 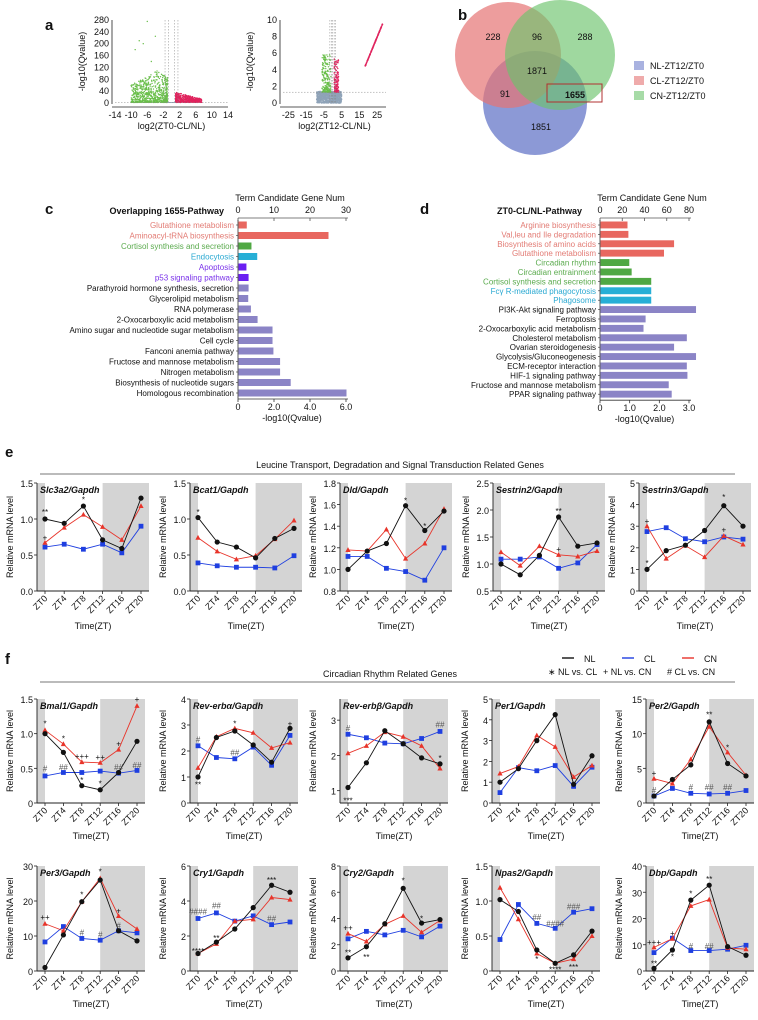 What do you see at coordinates (246, 540) in the screenshot?
I see `series-line-cn` at bounding box center [246, 540].